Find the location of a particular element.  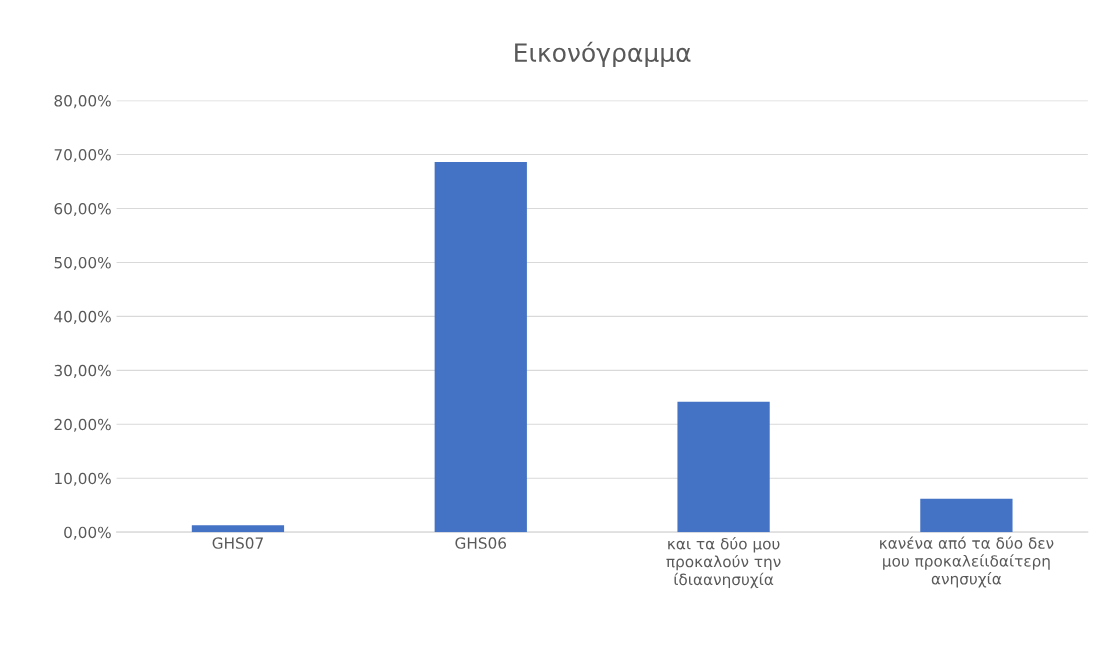

x-tick-label: GHS06 is located at coordinates (481, 543).